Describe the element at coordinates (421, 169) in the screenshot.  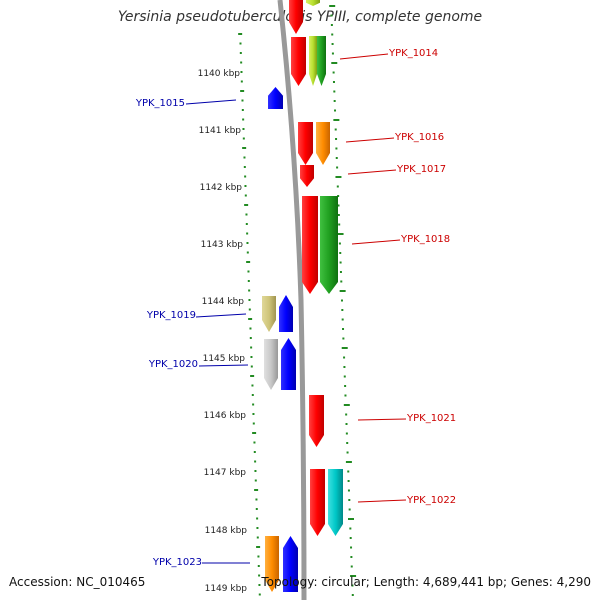
I see `gene-label: YPK_1017` at that location.